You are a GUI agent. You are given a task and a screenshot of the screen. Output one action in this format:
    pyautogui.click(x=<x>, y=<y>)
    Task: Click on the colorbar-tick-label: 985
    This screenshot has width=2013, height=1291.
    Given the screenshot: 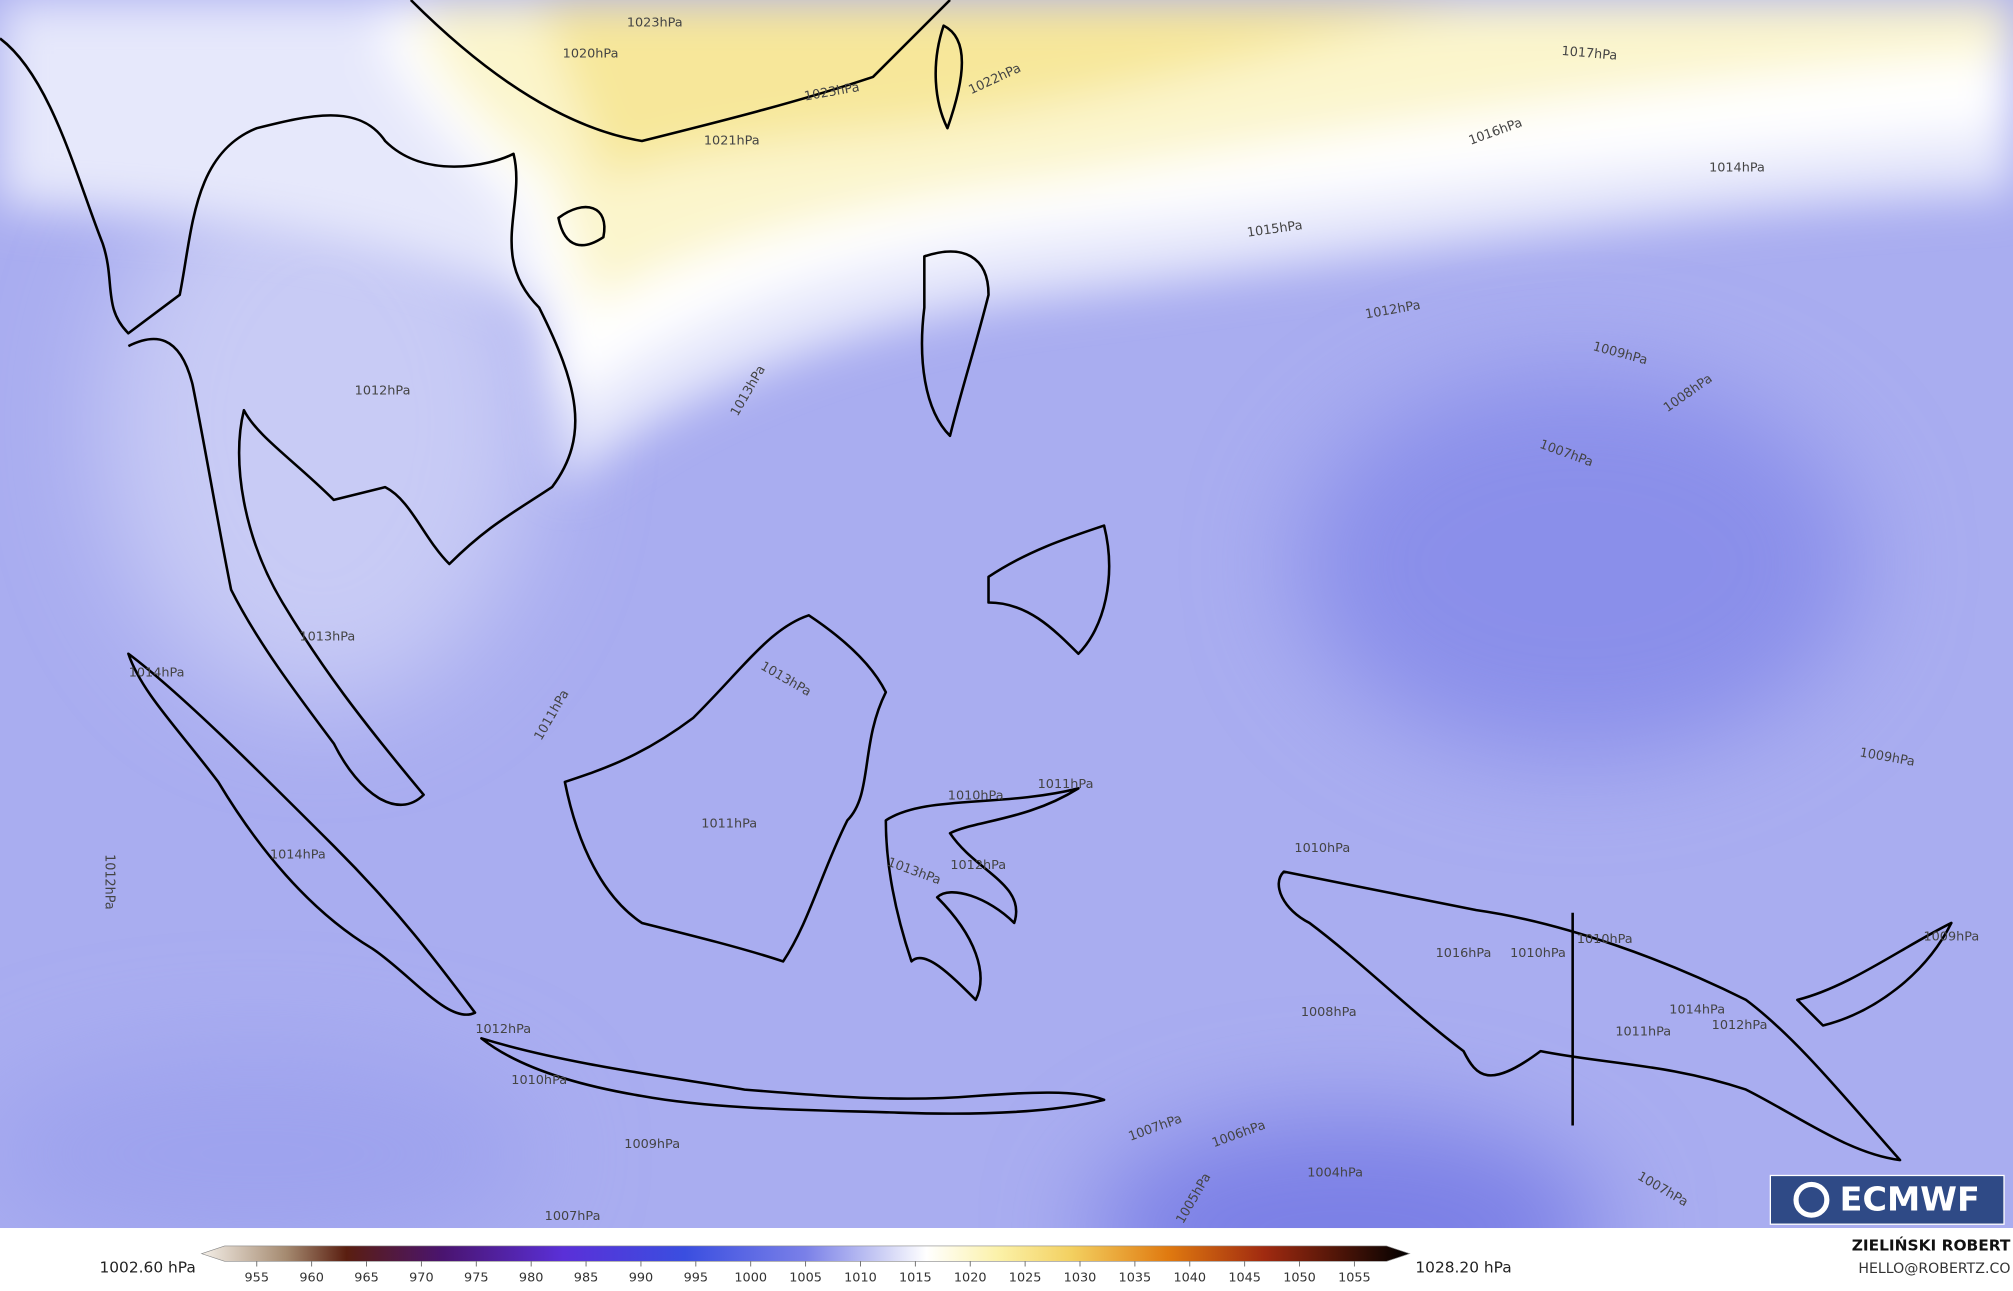 What is the action you would take?
    pyautogui.click(x=586, y=1278)
    